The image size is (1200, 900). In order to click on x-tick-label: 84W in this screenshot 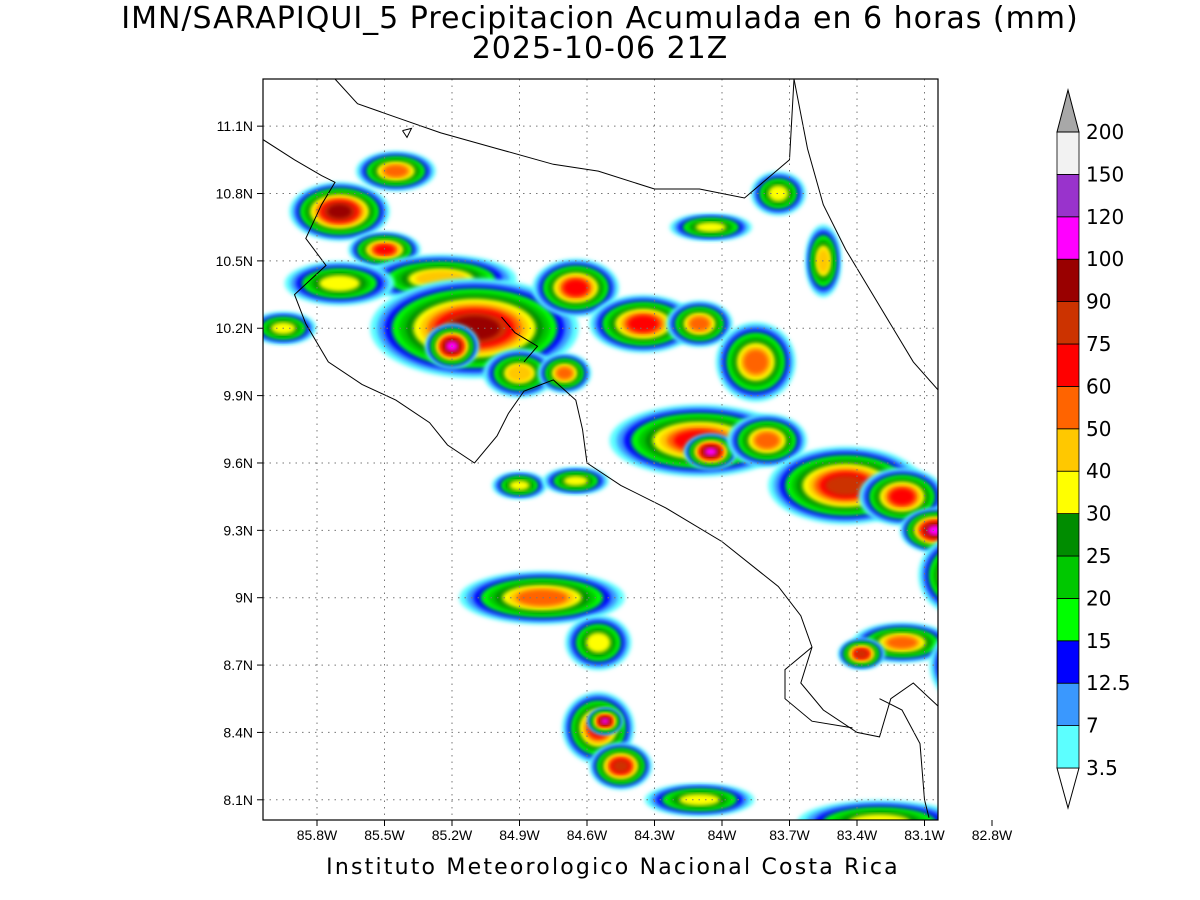, I will do `click(723, 835)`.